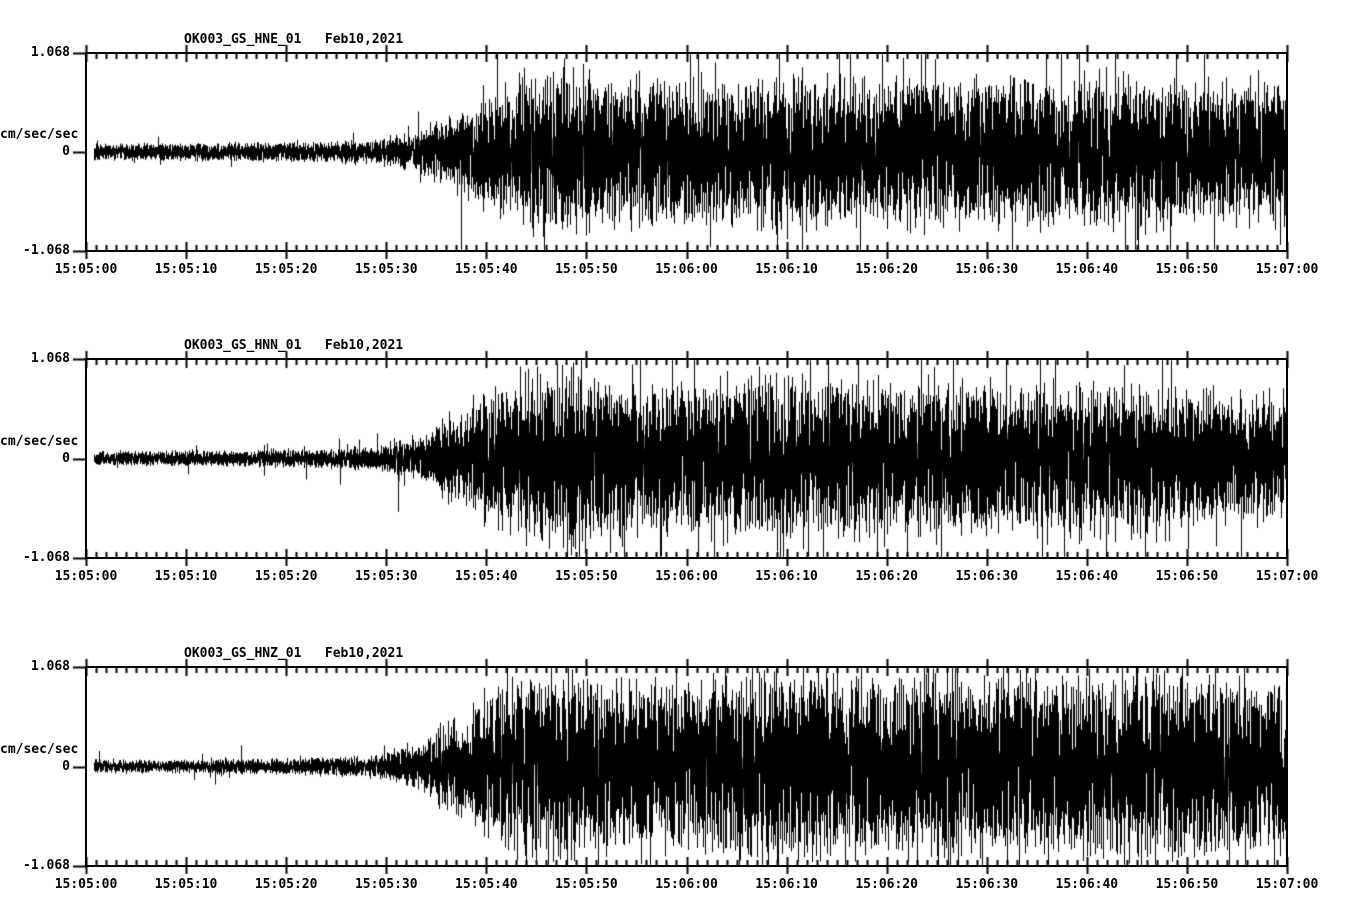  Describe the element at coordinates (39, 134) in the screenshot. I see `y-axis-units-label-hne: cm/sec/sec` at that location.